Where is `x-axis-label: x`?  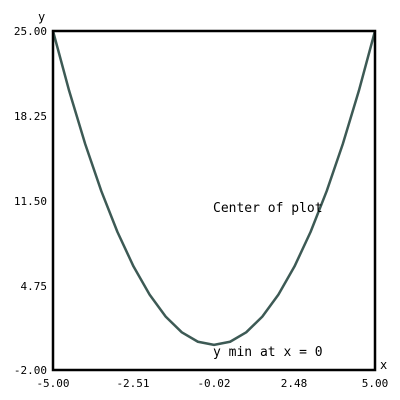 x-axis-label: x is located at coordinates (383, 365).